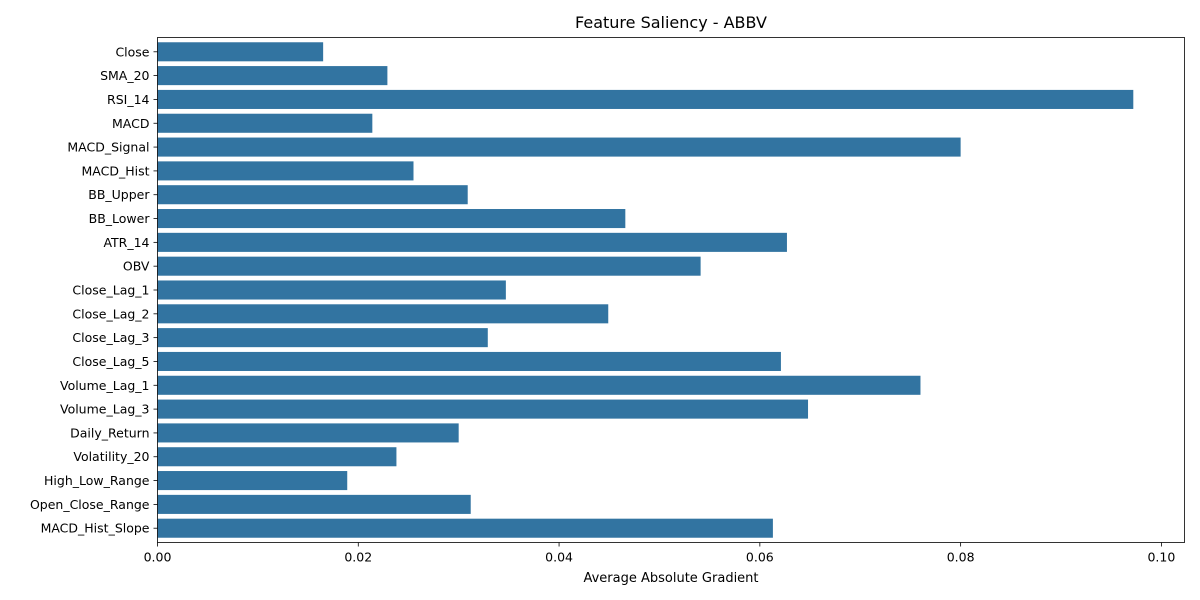 The width and height of the screenshot is (1200, 600). I want to click on x-axis-ticks: 0.00 0.02 0.04 0.06 0.08 0.10, so click(659, 553).